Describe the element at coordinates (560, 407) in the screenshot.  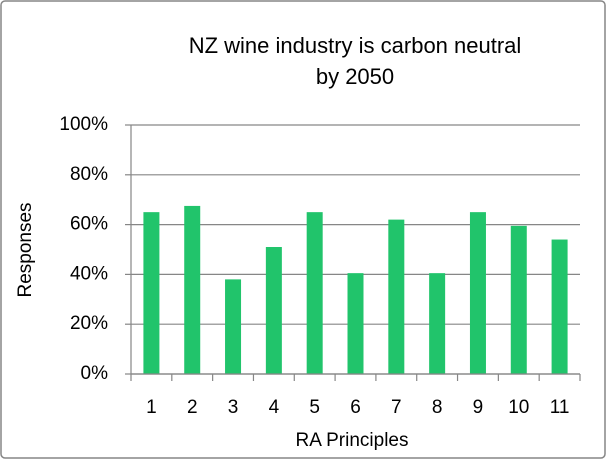
I see `x-tick-label: 11` at that location.